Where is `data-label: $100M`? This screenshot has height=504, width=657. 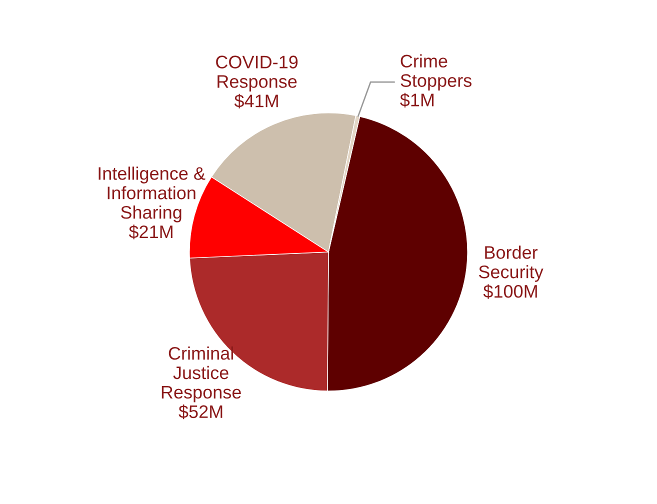 data-label: $100M is located at coordinates (510, 291).